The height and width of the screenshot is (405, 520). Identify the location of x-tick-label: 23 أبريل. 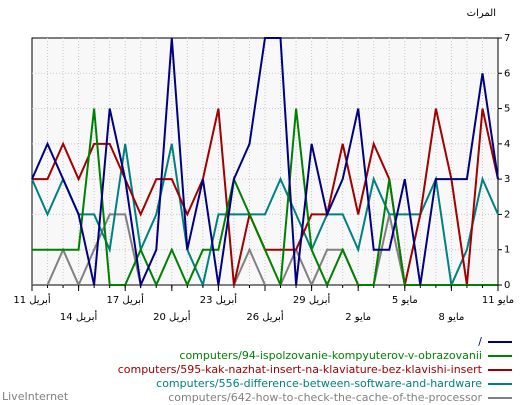
(219, 299).